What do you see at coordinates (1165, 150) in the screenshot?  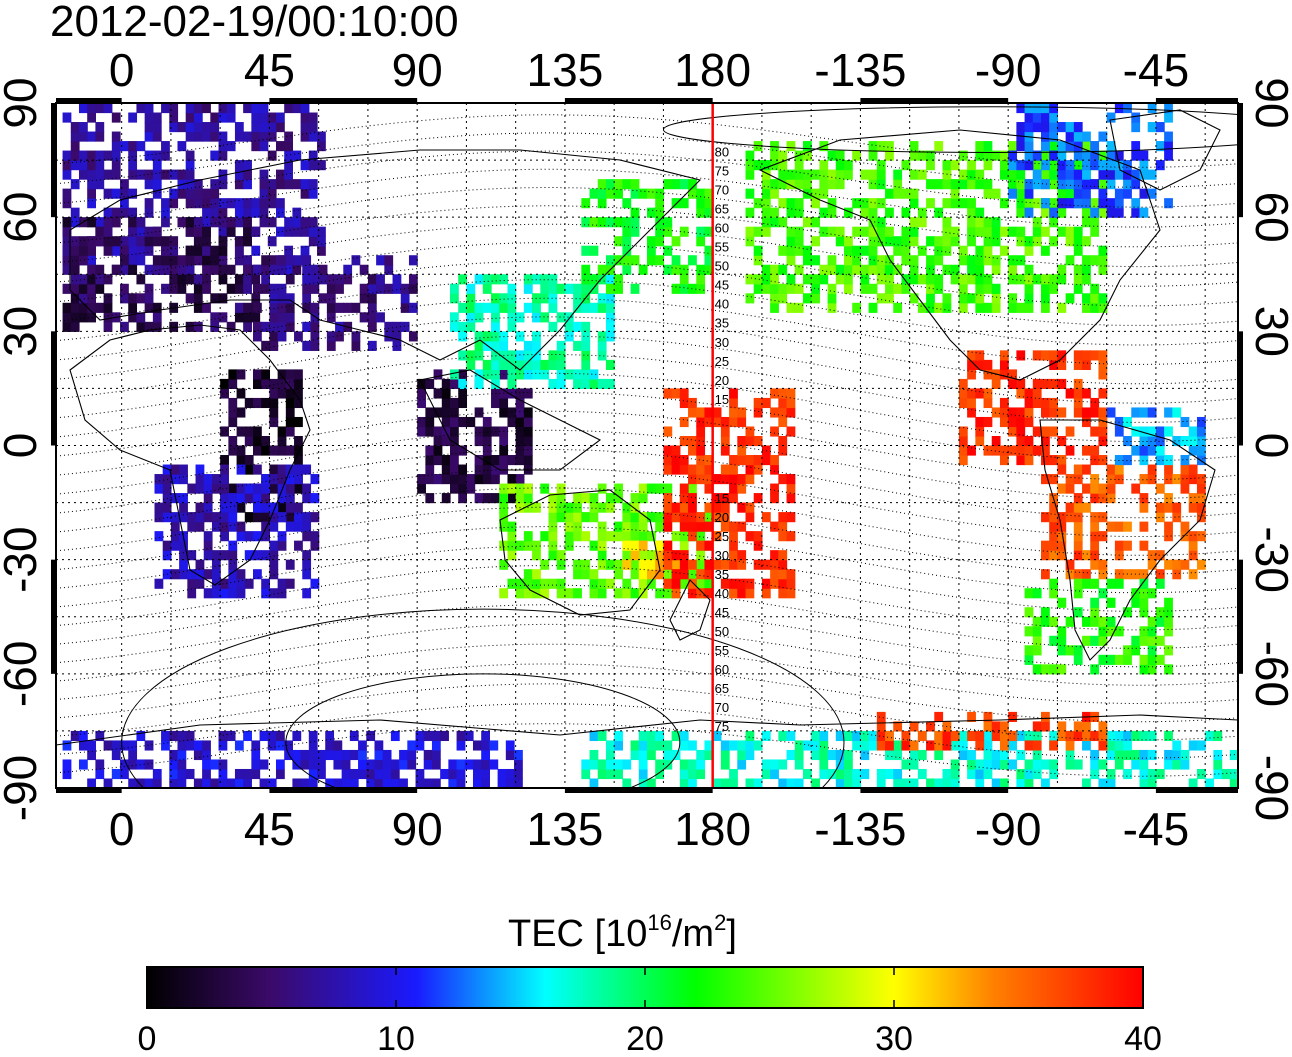 I see `coastline-greenland` at bounding box center [1165, 150].